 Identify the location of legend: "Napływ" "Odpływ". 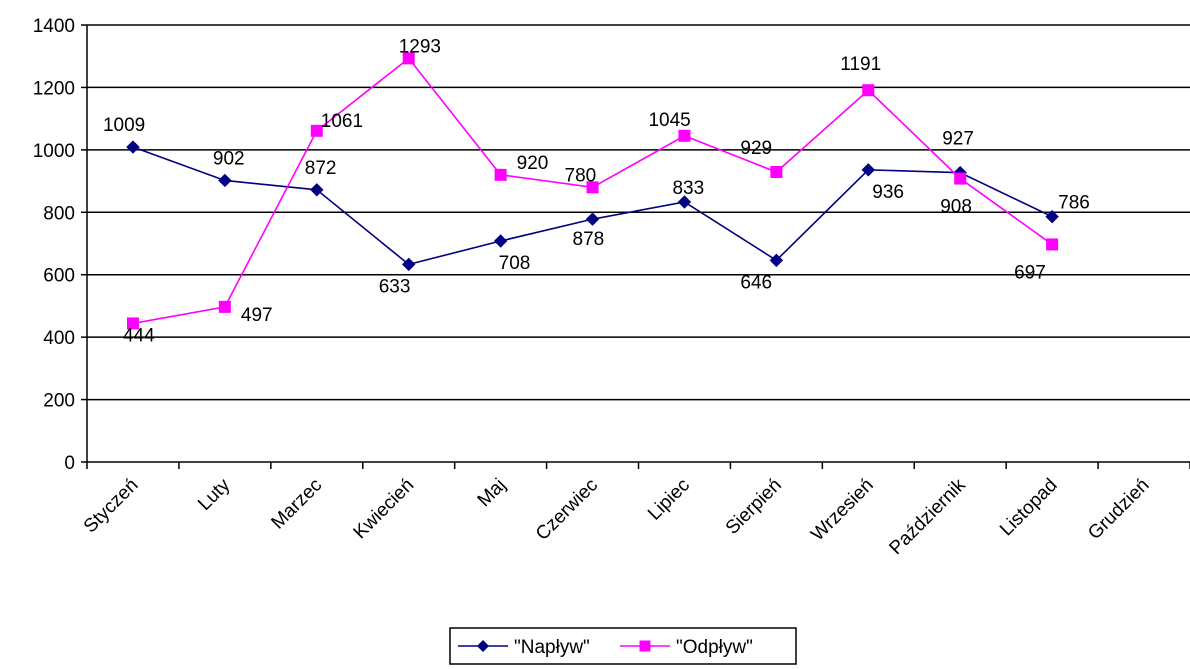
(623, 646).